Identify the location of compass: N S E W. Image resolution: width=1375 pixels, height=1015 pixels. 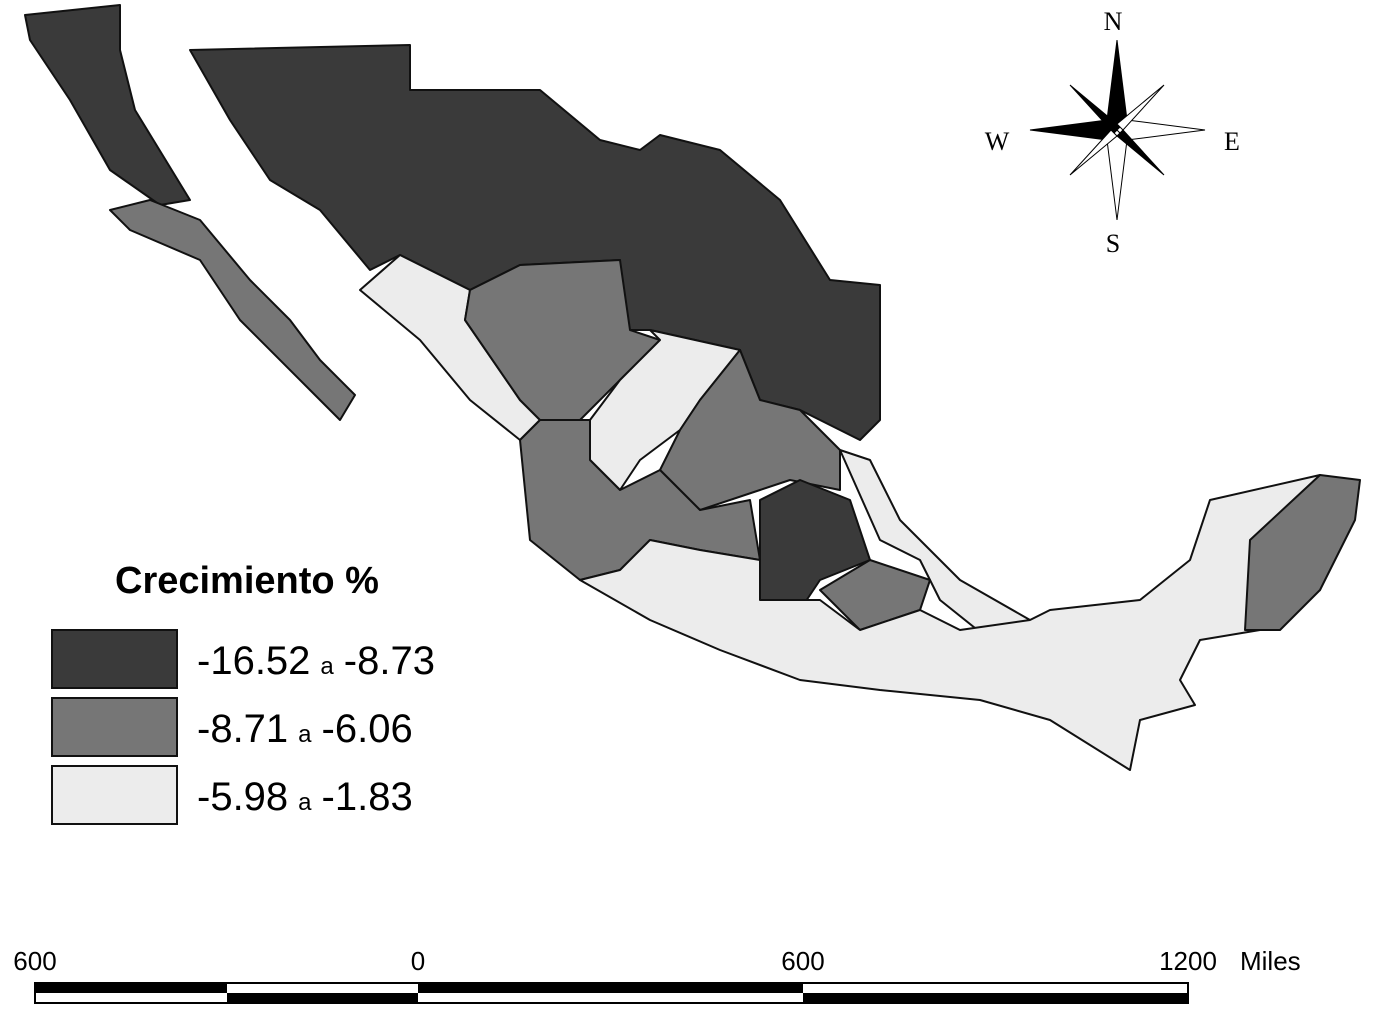
(1112, 132).